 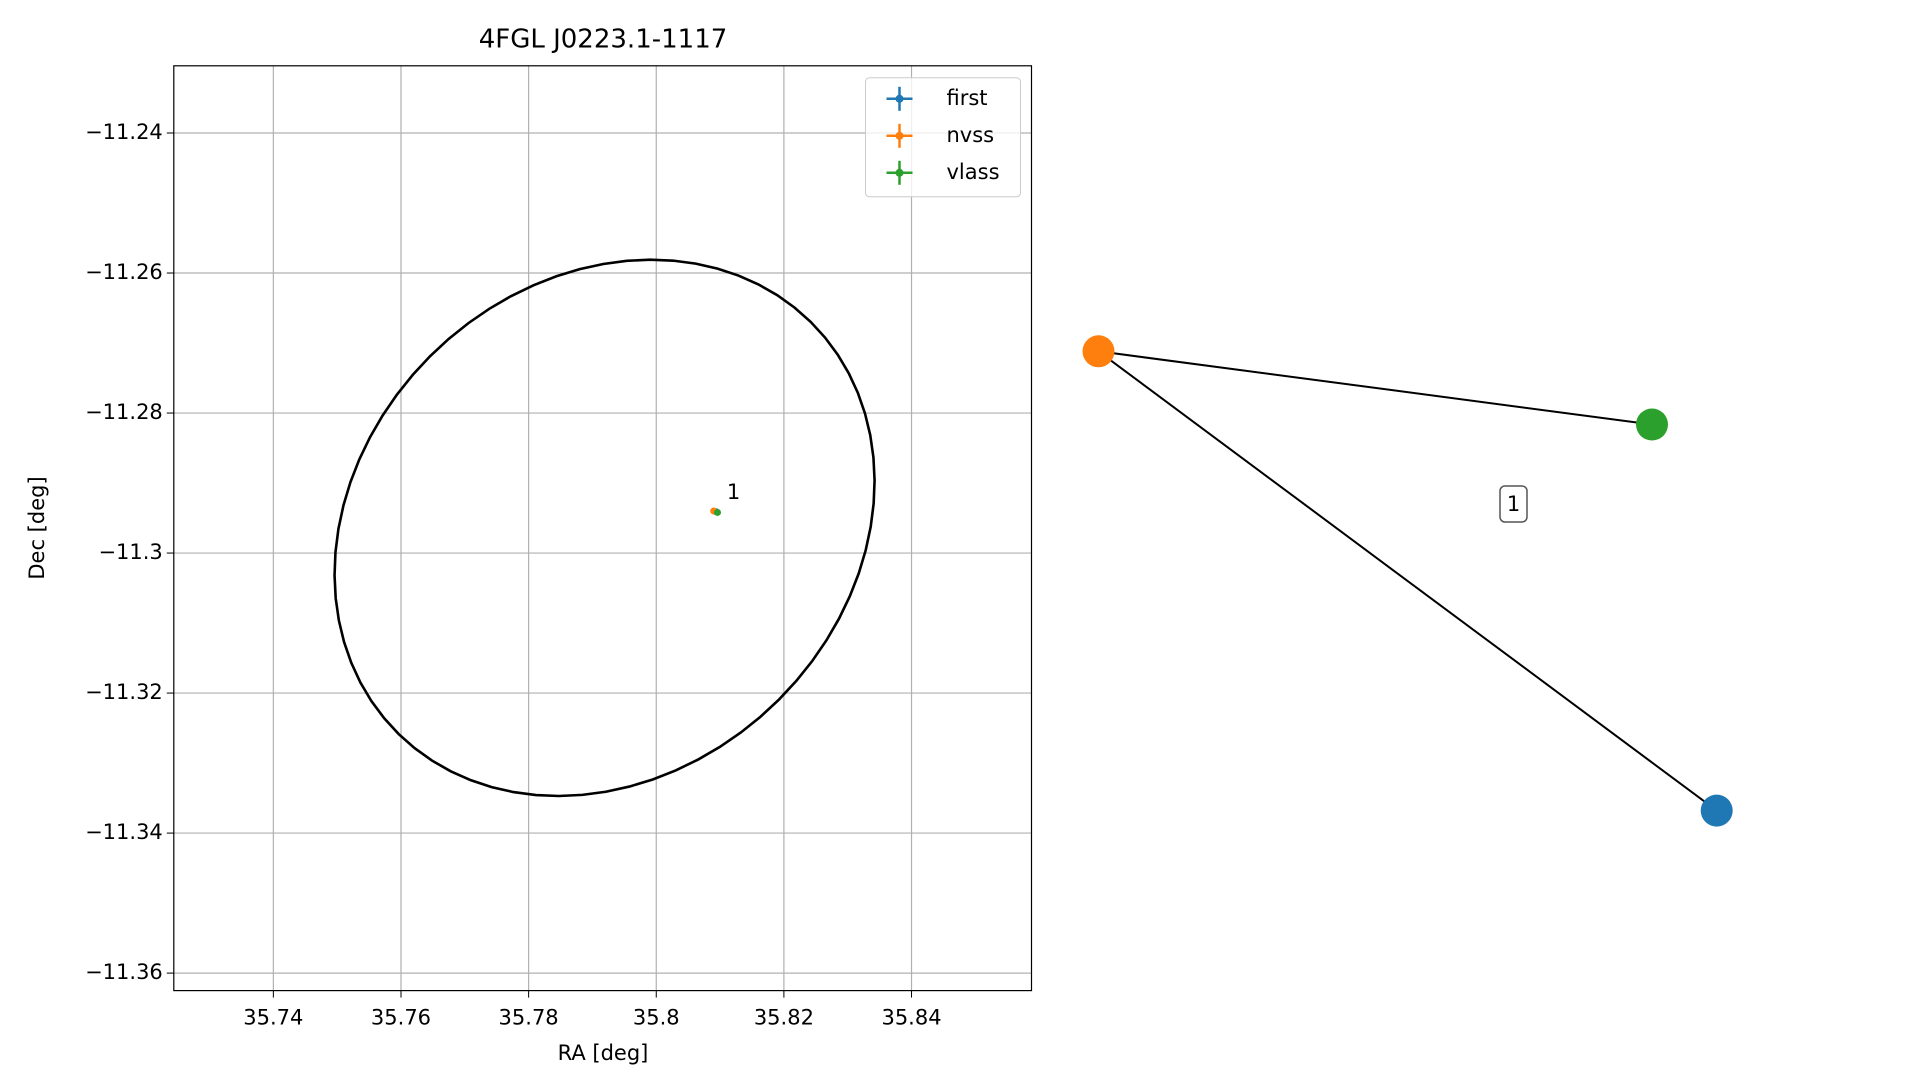 What do you see at coordinates (273, 1018) in the screenshot?
I see `x-tick-label: 35.74` at bounding box center [273, 1018].